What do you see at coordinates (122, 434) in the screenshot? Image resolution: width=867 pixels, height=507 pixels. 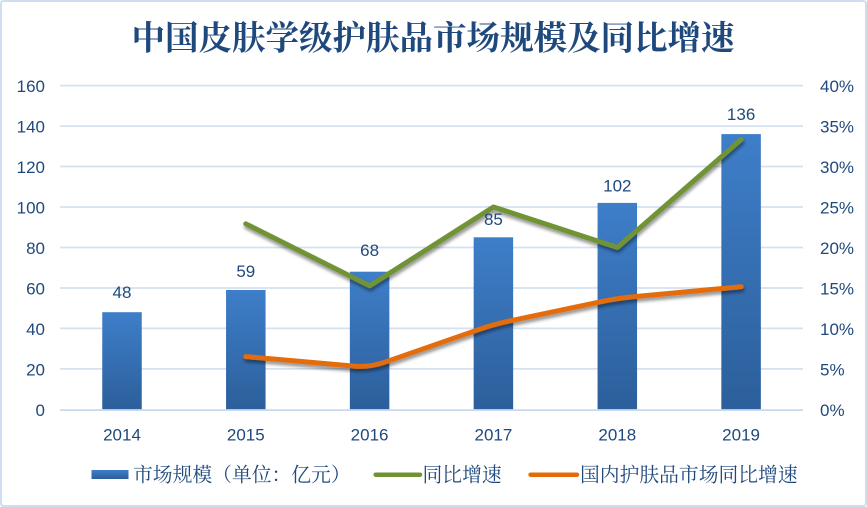 I see `svg-text: 2014` at bounding box center [122, 434].